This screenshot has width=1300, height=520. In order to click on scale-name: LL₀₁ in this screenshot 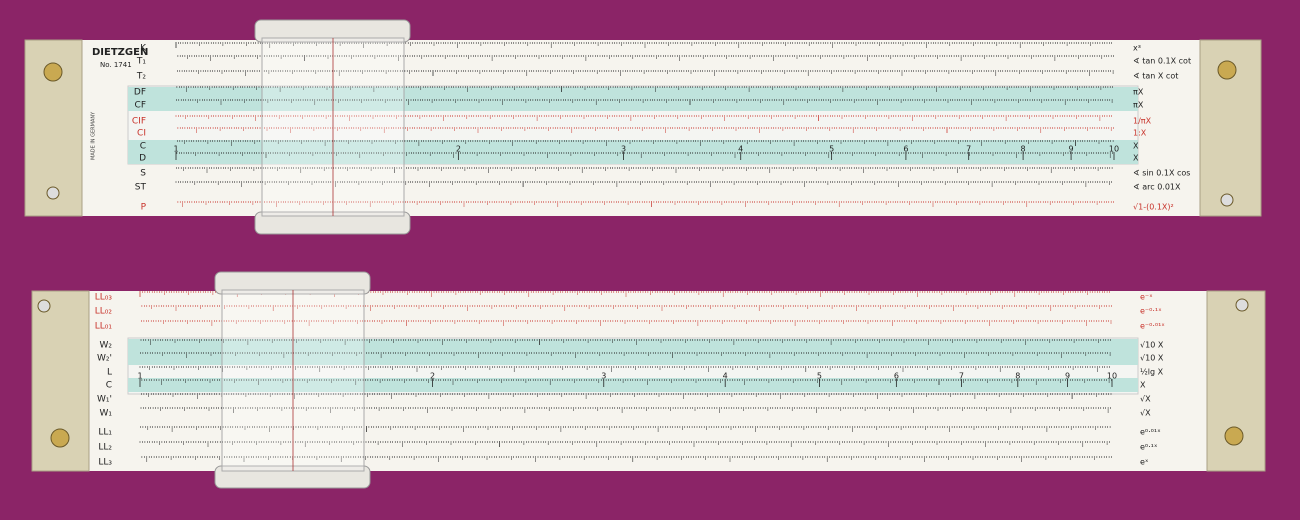, I will do `click(104, 327)`.